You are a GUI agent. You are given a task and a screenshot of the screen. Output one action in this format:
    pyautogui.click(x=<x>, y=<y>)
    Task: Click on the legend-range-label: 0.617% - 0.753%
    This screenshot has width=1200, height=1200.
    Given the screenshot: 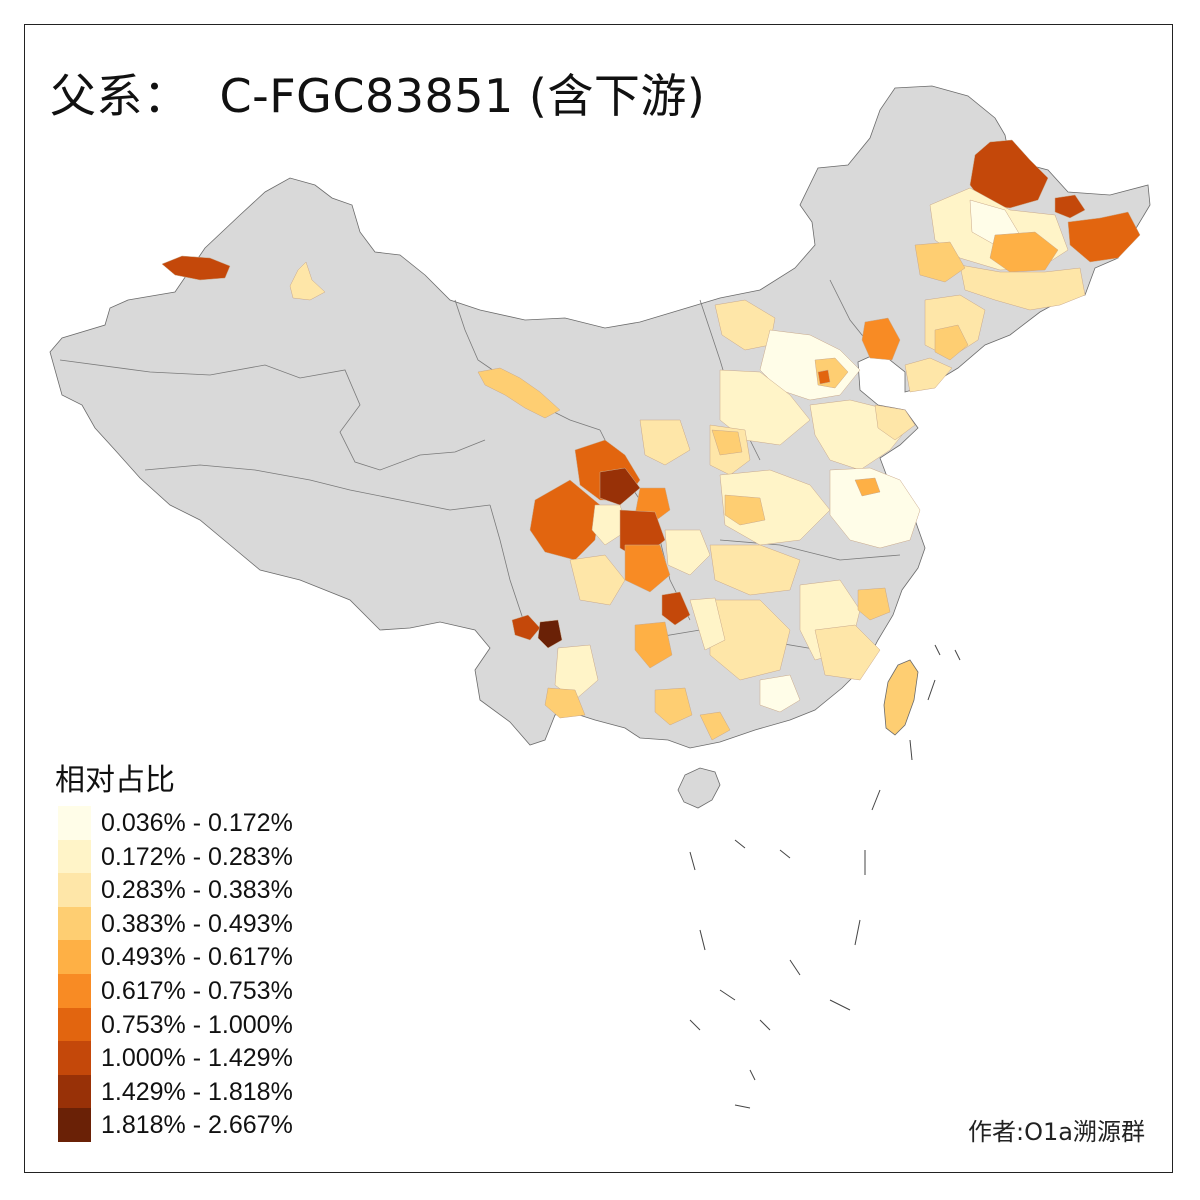 What is the action you would take?
    pyautogui.click(x=197, y=990)
    